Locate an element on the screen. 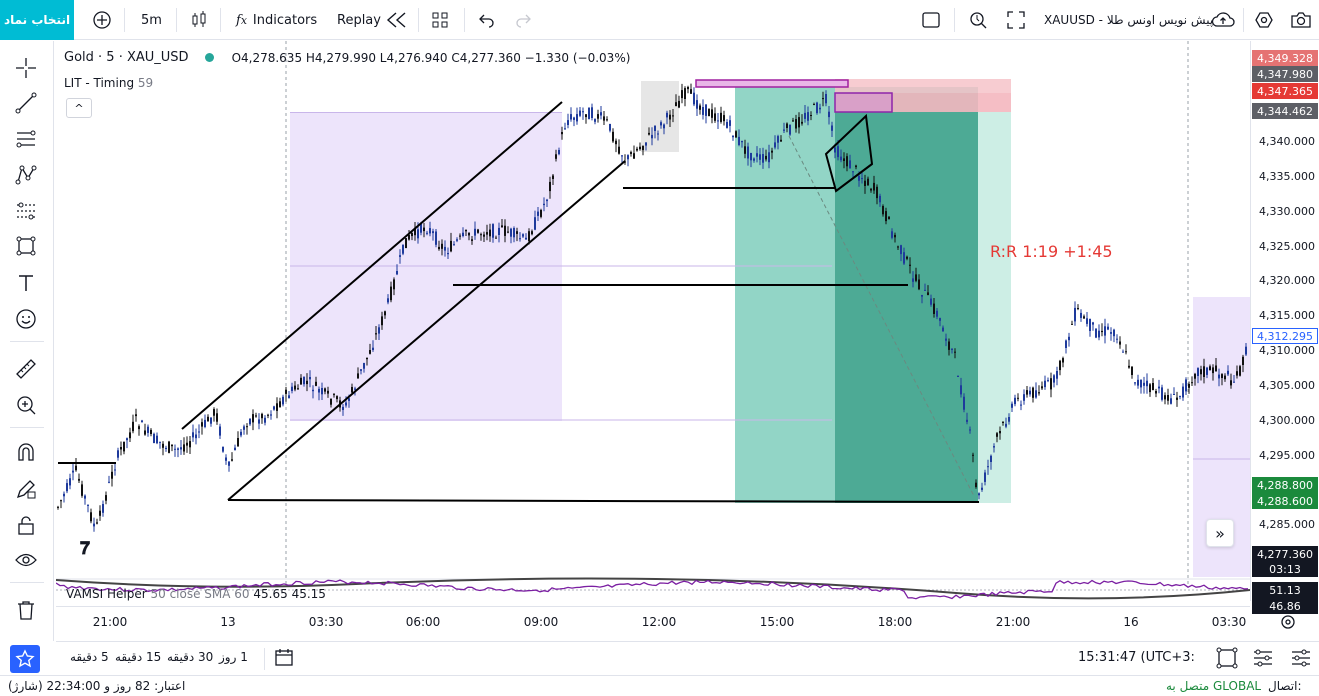 This screenshot has width=1319, height=696. cloud-save-button is located at coordinates (1223, 20).